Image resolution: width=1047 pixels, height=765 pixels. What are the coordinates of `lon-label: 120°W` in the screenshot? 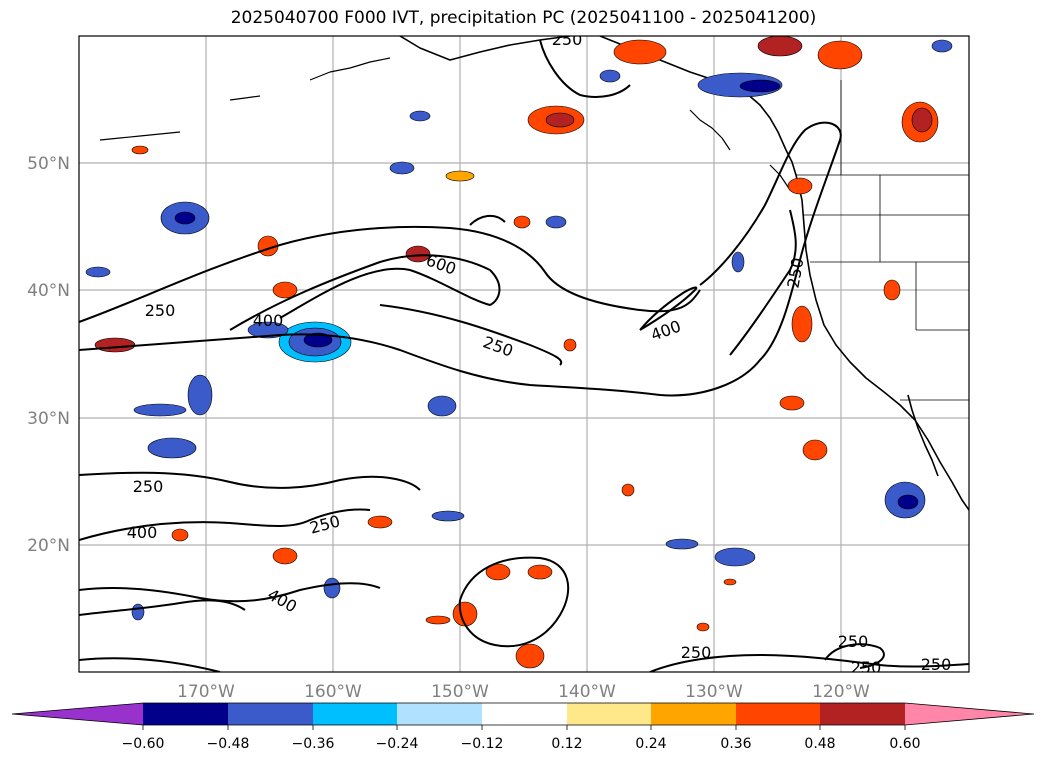 It's located at (841, 692).